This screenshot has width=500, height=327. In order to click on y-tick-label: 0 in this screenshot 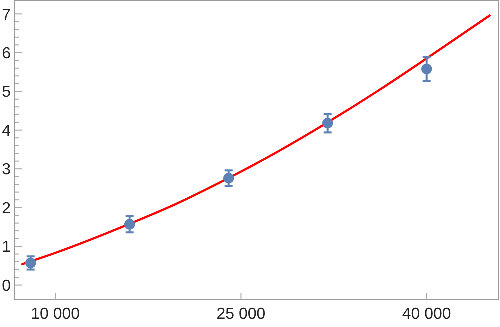, I will do `click(7, 286)`.